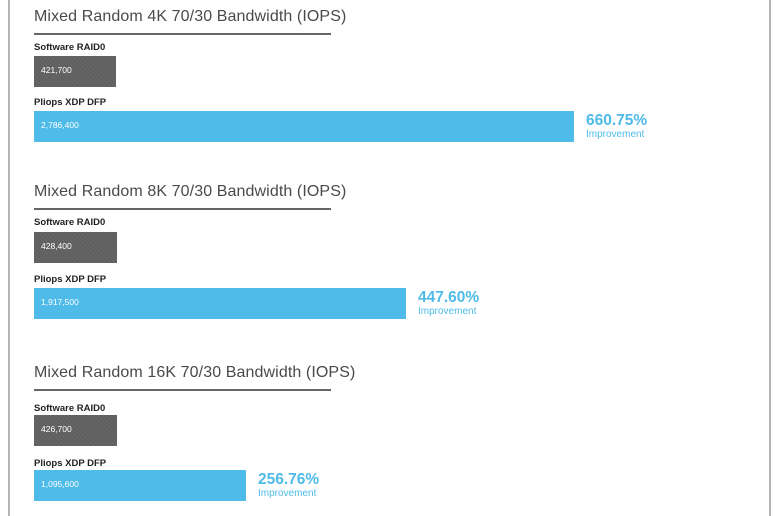  Describe the element at coordinates (56, 246) in the screenshot. I see `bar-value-label: 428,400` at that location.